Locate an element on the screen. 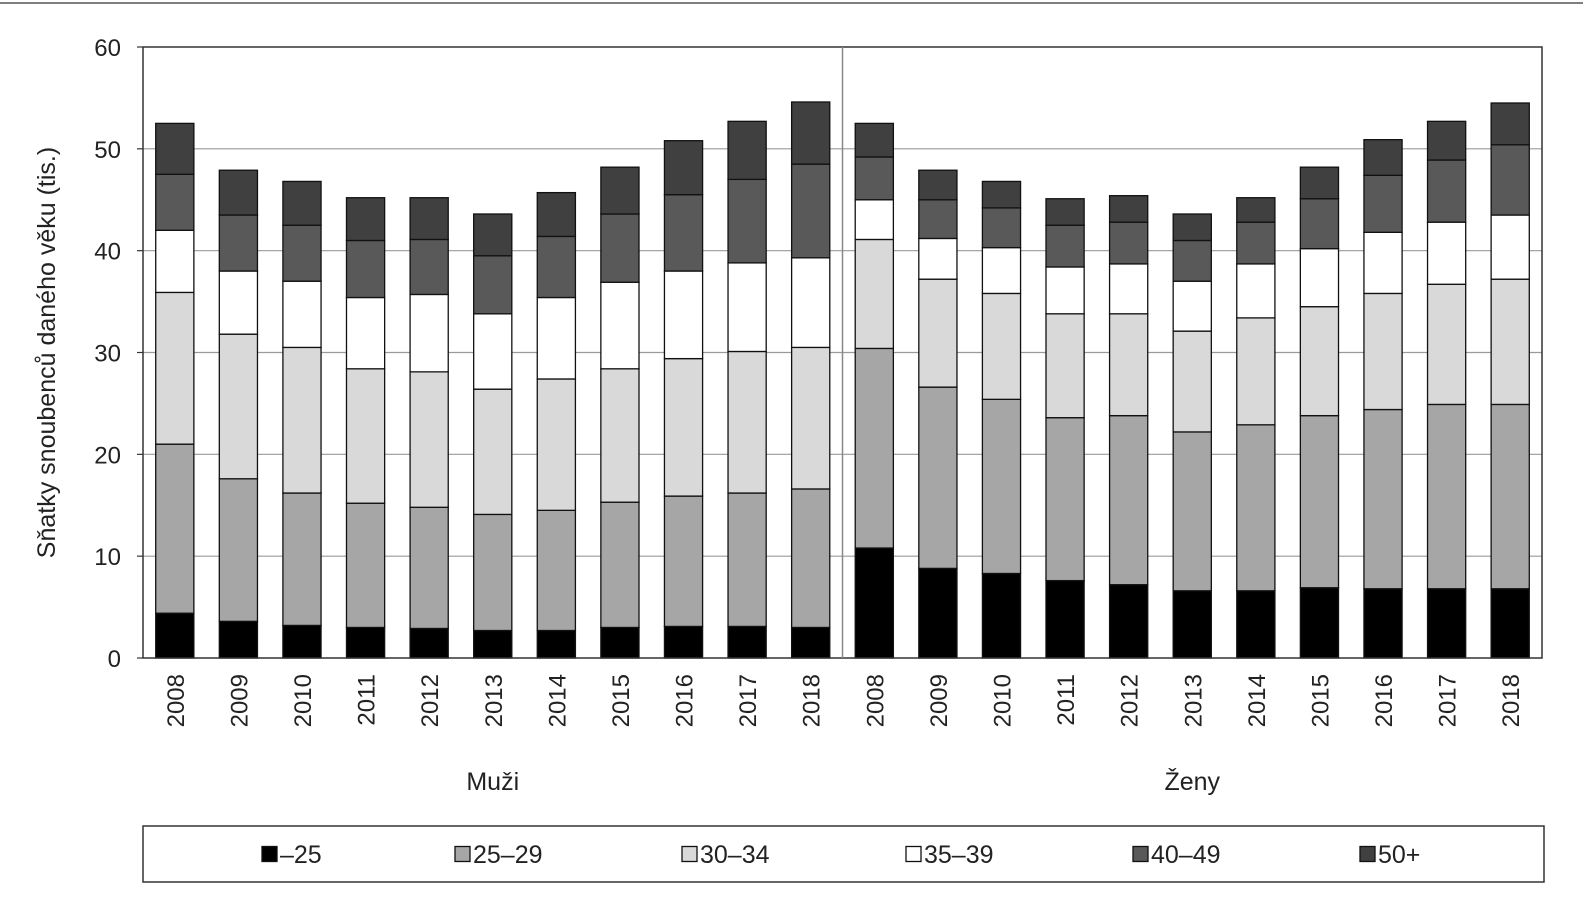 This screenshot has width=1583, height=903. legend-label: –25 is located at coordinates (301, 855).